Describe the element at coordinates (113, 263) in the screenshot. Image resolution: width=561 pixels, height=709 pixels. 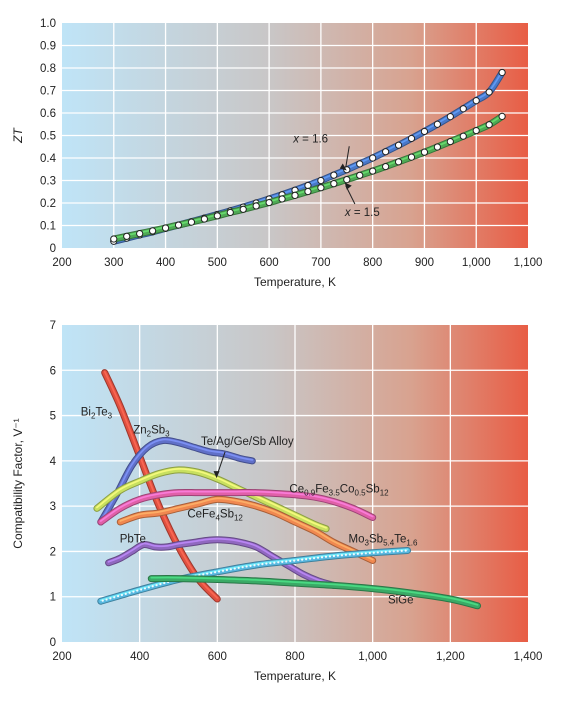
I see `x-tick-label: 300` at that location.